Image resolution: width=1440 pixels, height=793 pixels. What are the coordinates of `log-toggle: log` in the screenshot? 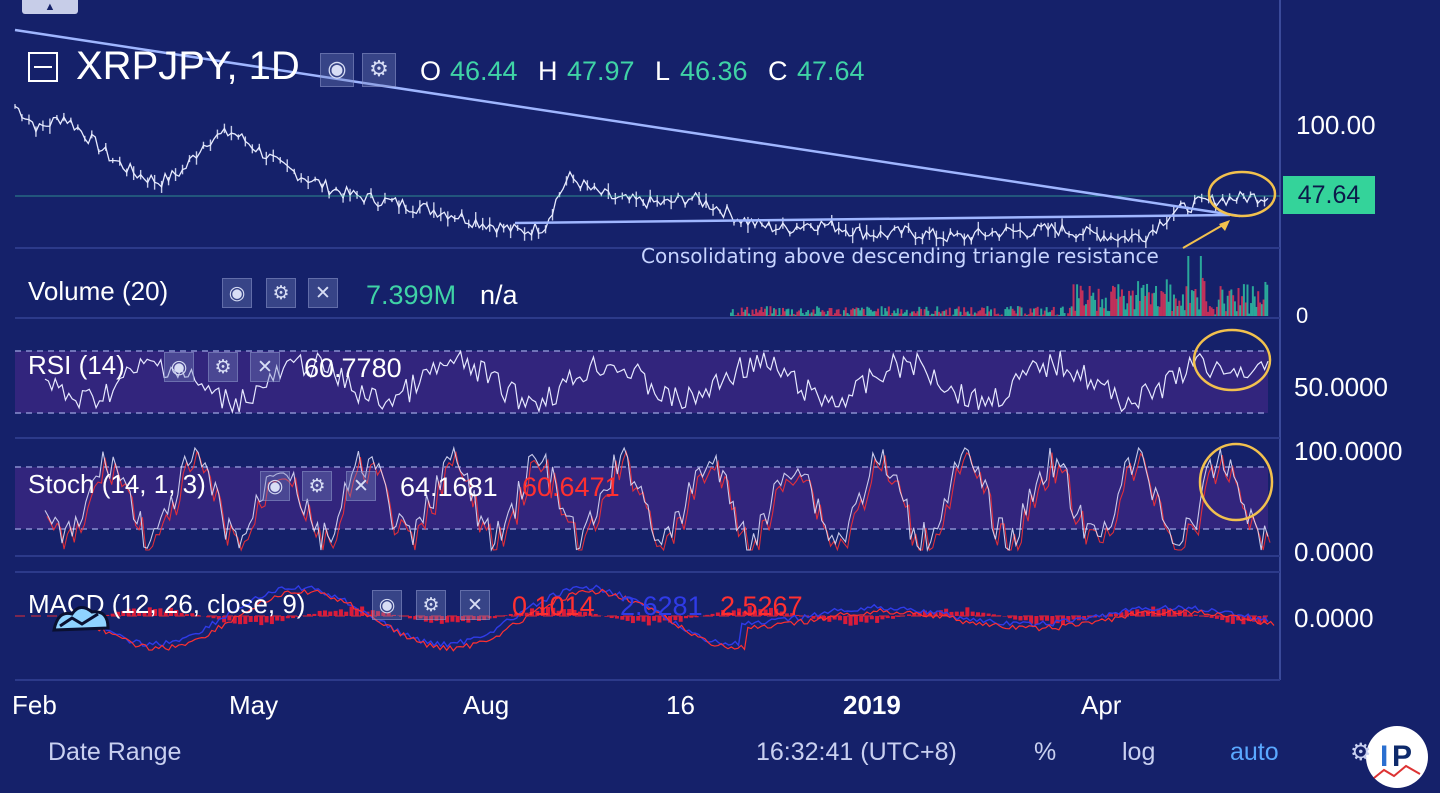 It's located at (1139, 752).